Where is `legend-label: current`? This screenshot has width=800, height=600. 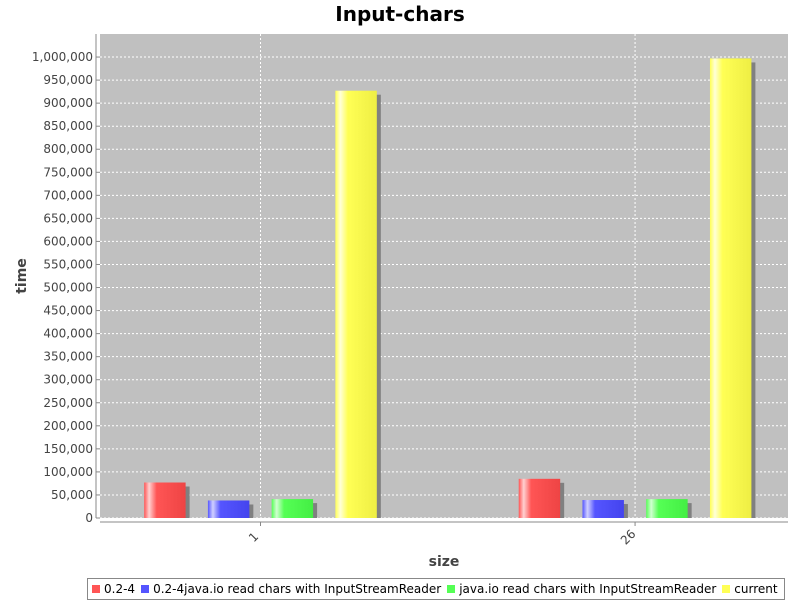
legend-label: current is located at coordinates (756, 589).